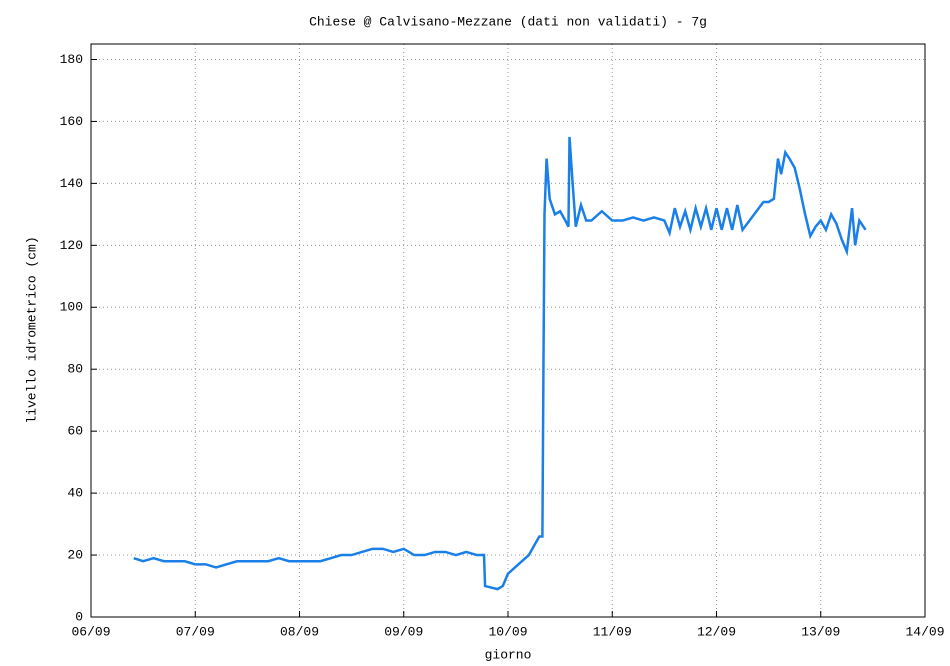  What do you see at coordinates (75, 431) in the screenshot?
I see `y-tick-label: 60` at bounding box center [75, 431].